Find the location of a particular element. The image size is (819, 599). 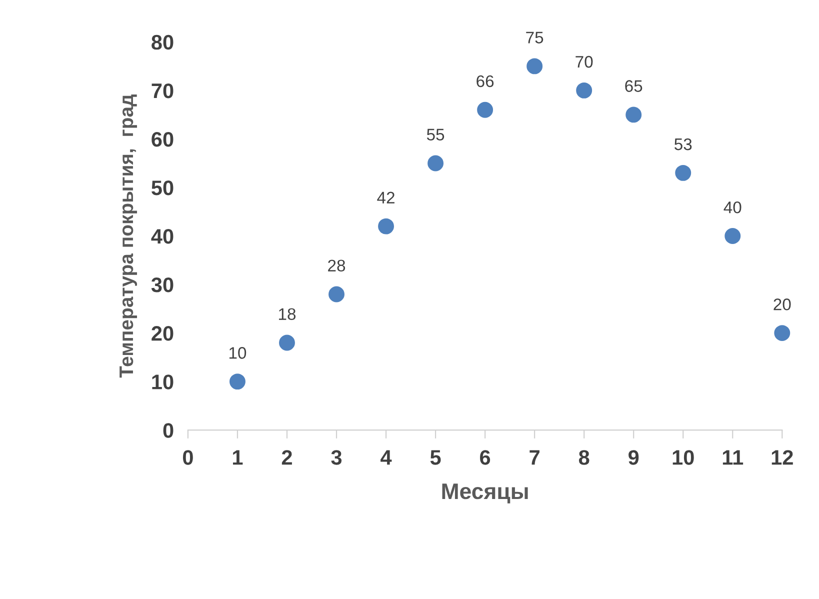

y-tick-label: 0 is located at coordinates (168, 430).